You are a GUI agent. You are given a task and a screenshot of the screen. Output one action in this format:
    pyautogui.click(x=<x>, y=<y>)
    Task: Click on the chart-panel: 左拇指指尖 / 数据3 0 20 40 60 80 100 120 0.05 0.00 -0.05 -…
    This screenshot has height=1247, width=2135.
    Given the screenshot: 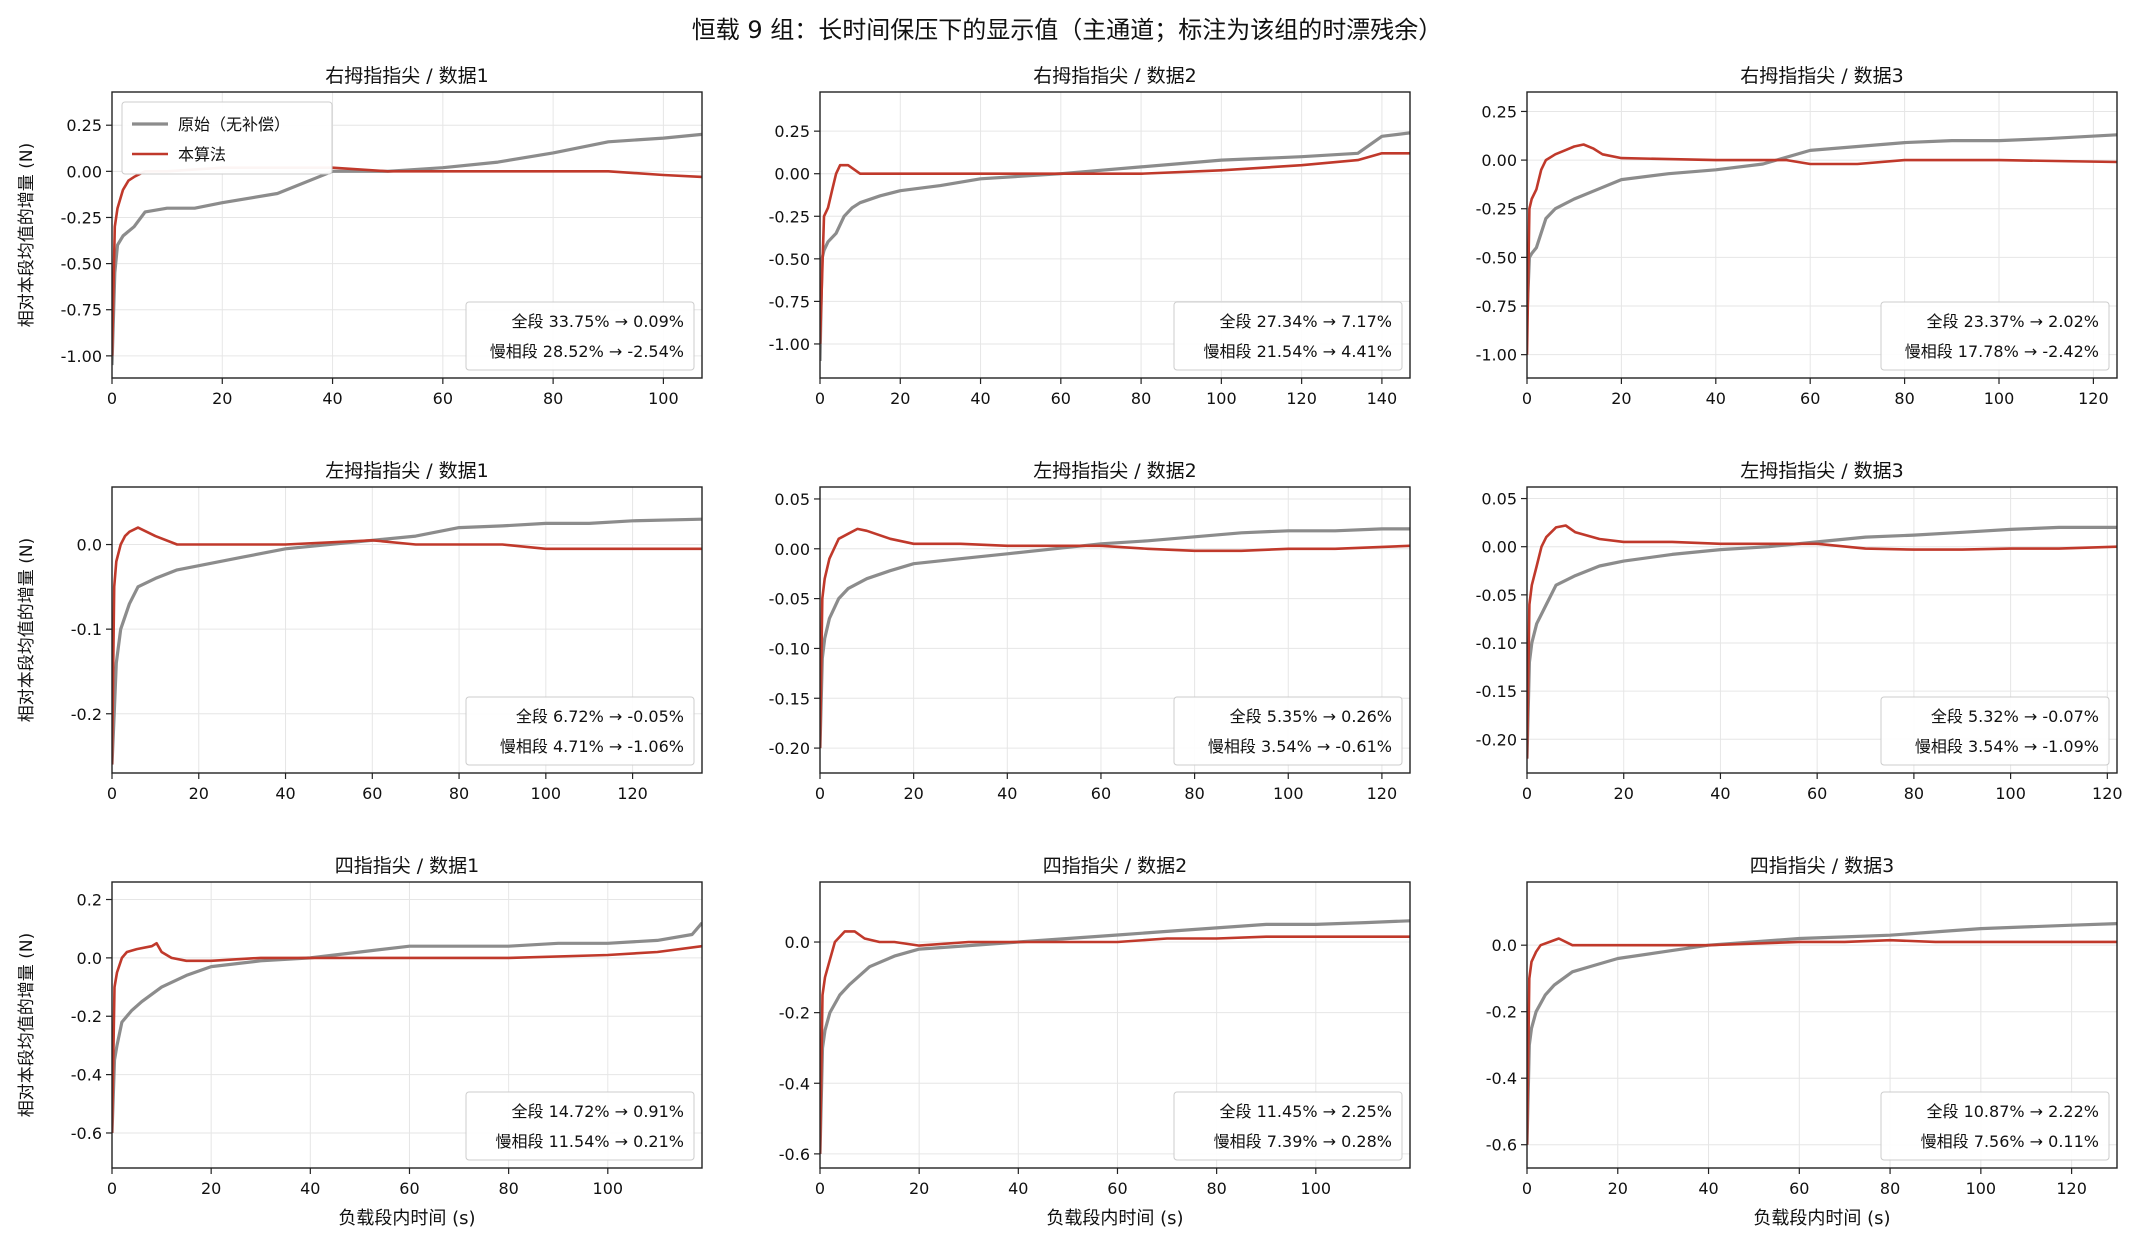 What is the action you would take?
    pyautogui.click(x=1799, y=631)
    